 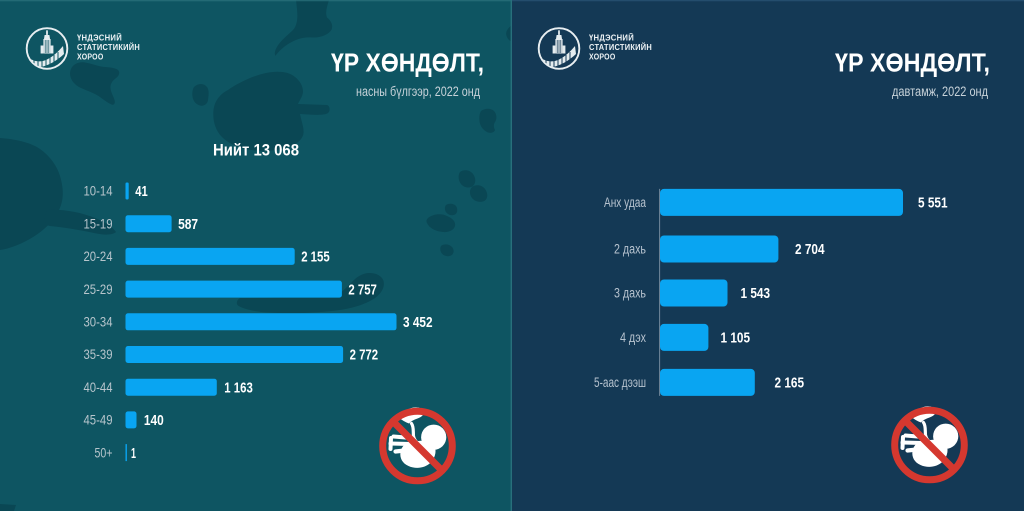 I want to click on svg-text: 140, so click(x=154, y=420).